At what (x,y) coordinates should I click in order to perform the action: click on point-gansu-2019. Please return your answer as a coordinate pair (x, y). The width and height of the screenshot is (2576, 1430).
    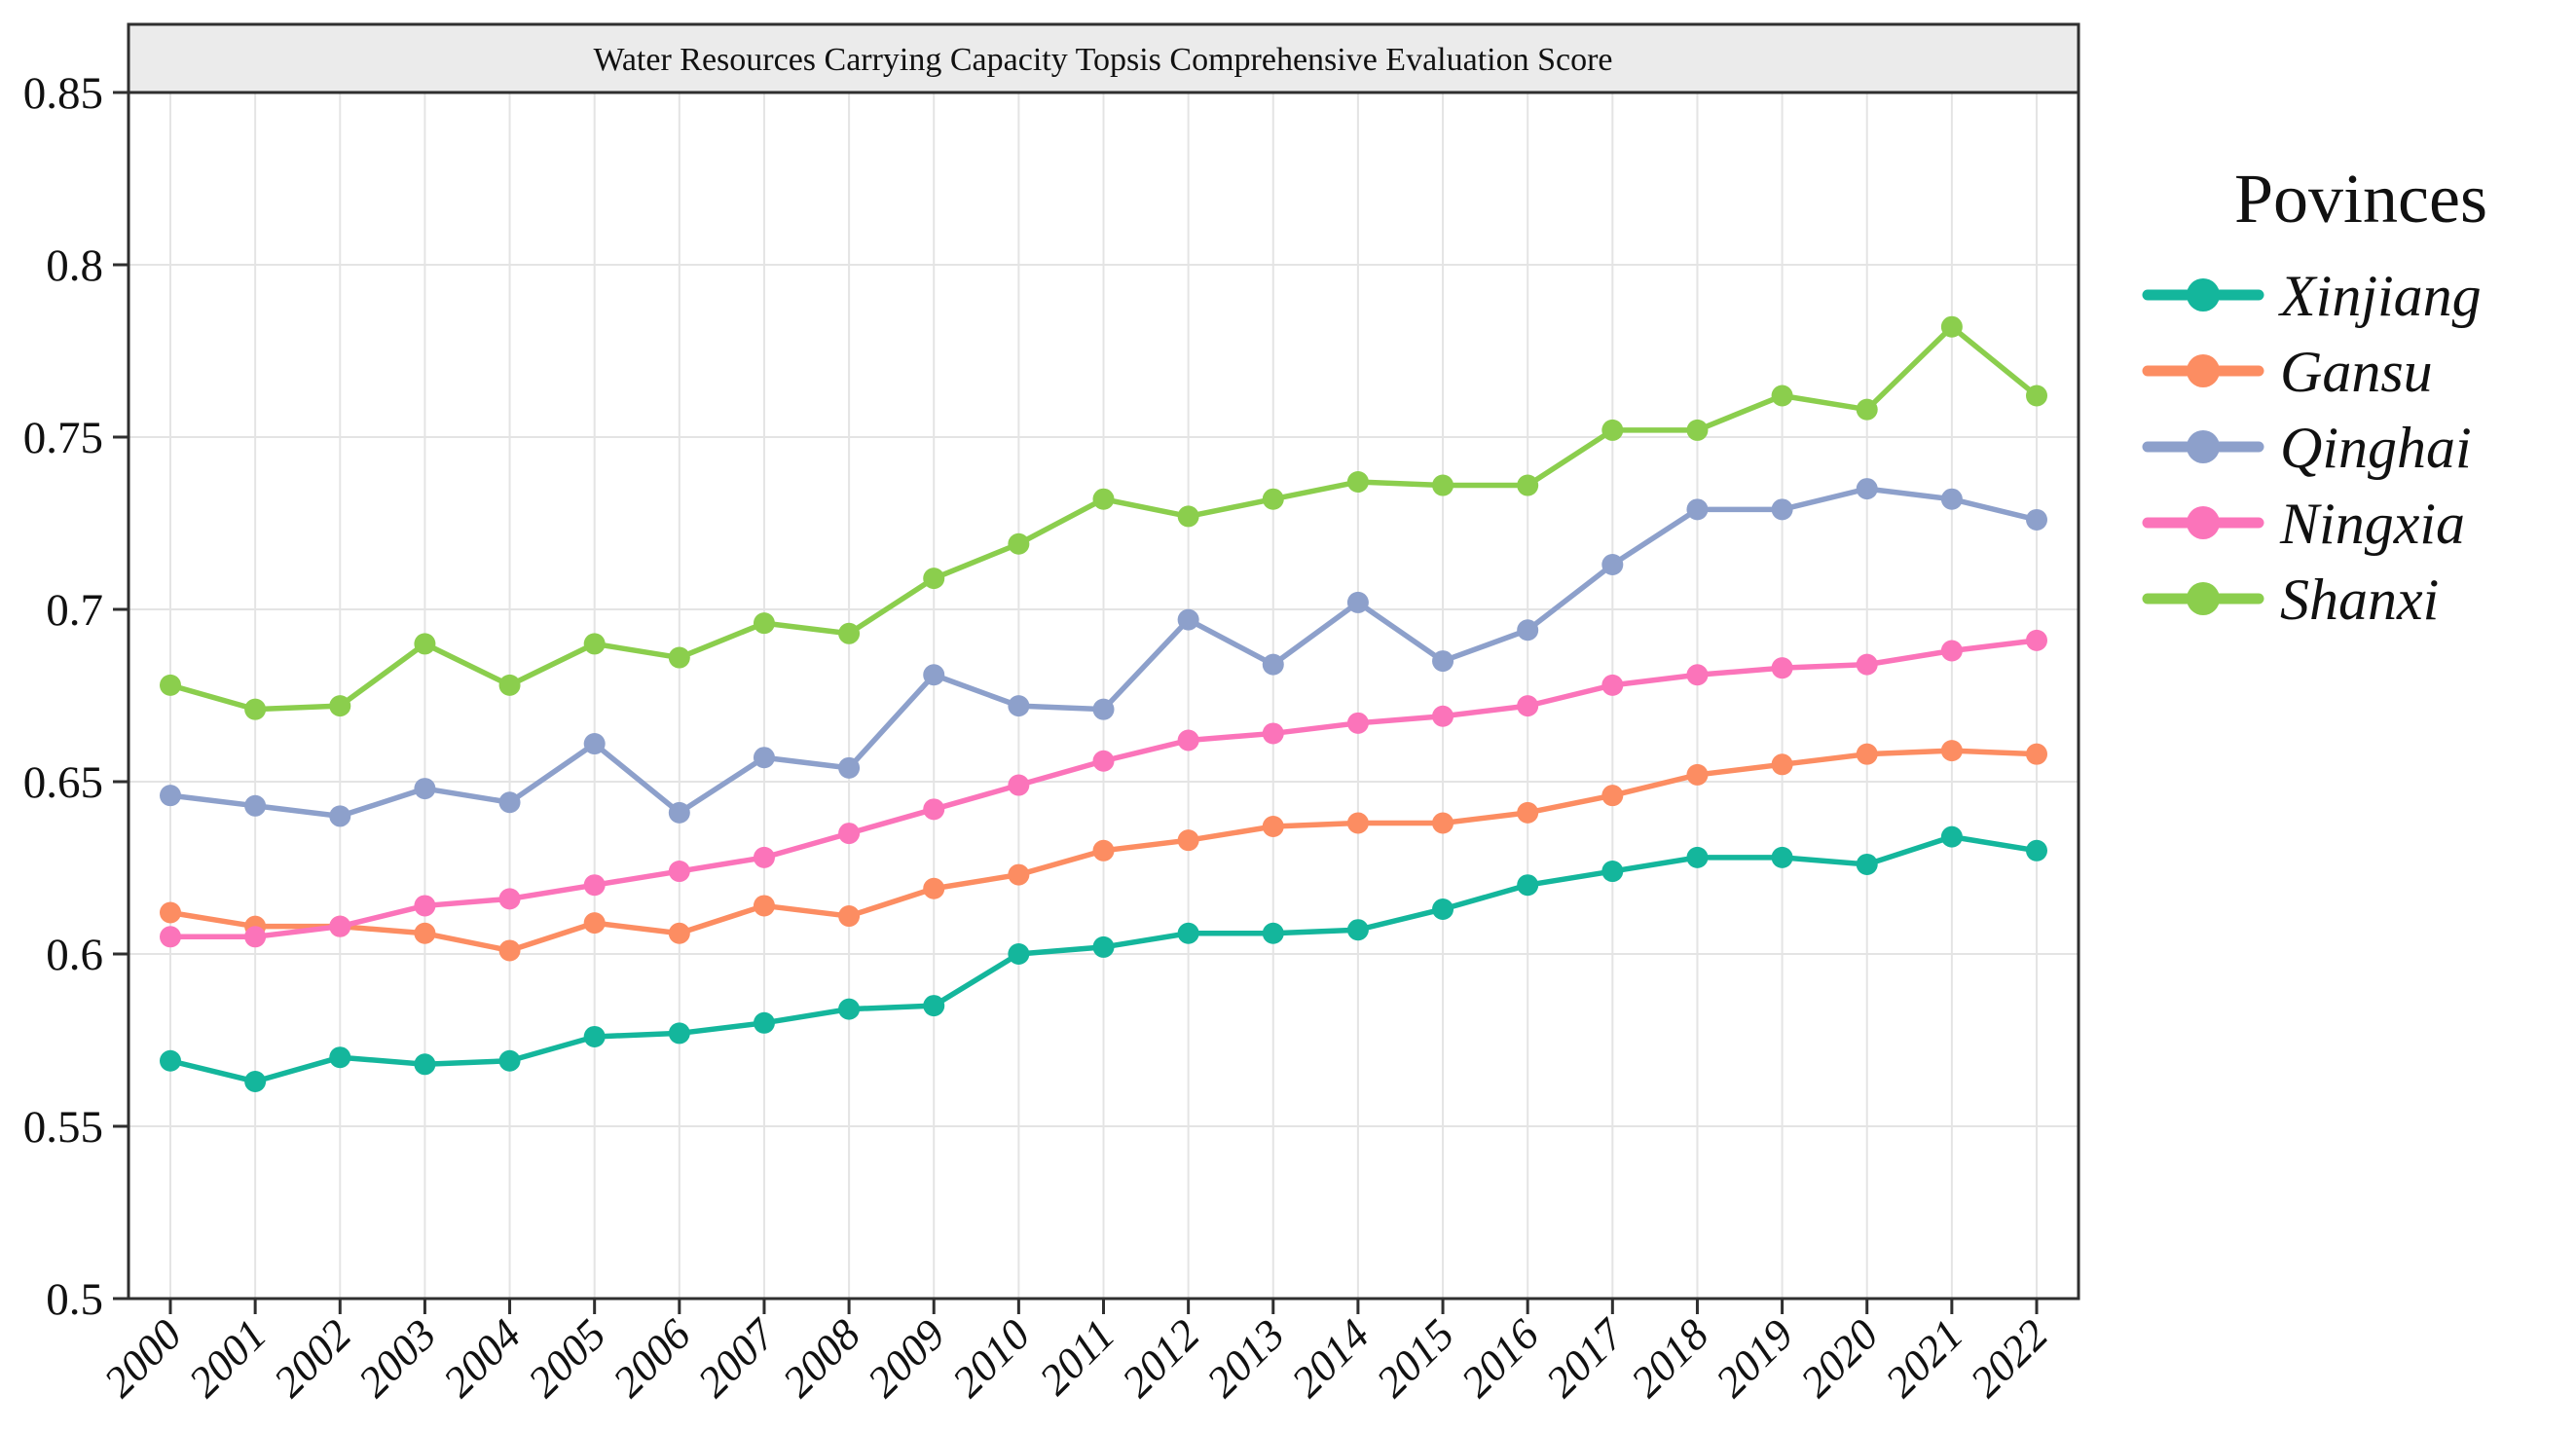
    Looking at the image, I should click on (1782, 764).